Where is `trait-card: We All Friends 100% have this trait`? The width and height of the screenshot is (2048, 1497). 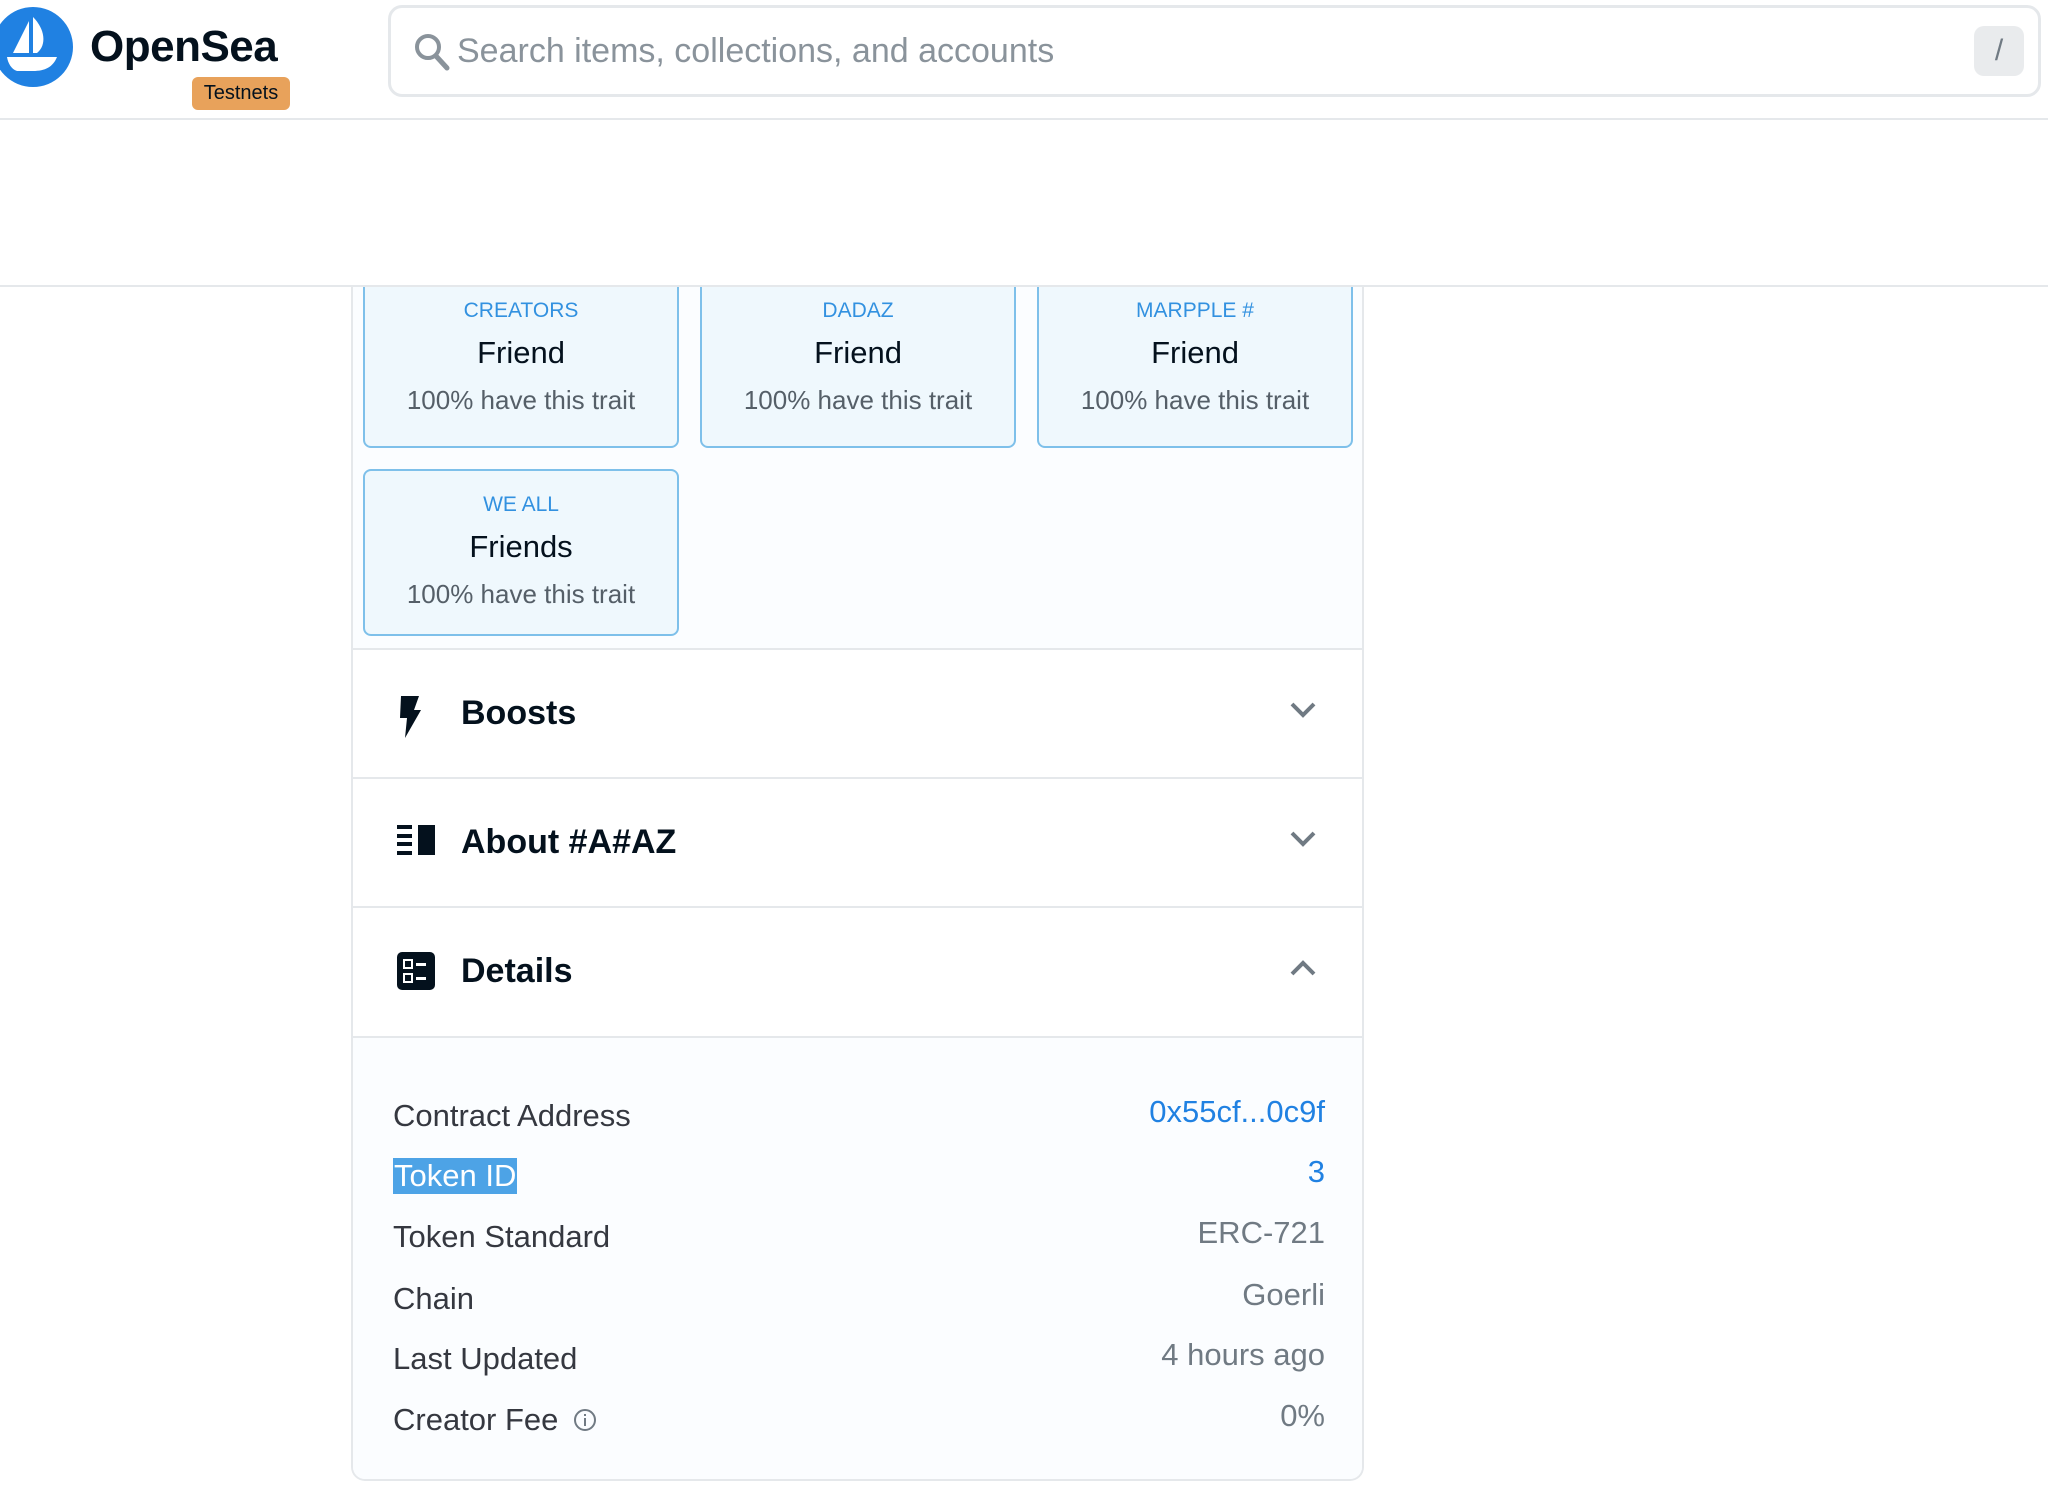 trait-card: We All Friends 100% have this trait is located at coordinates (521, 552).